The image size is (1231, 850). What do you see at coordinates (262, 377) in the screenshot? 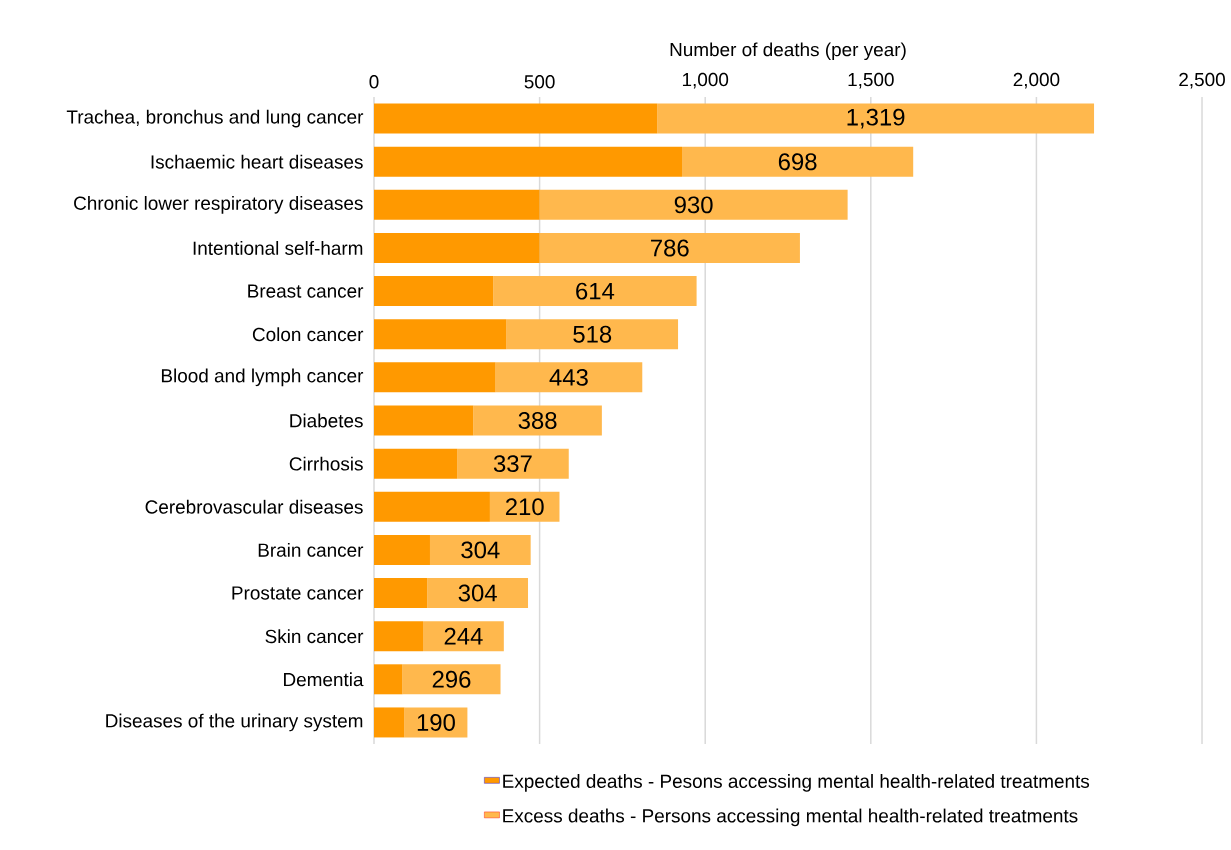
I see `y-tick-label: Blood and lymph cancer` at bounding box center [262, 377].